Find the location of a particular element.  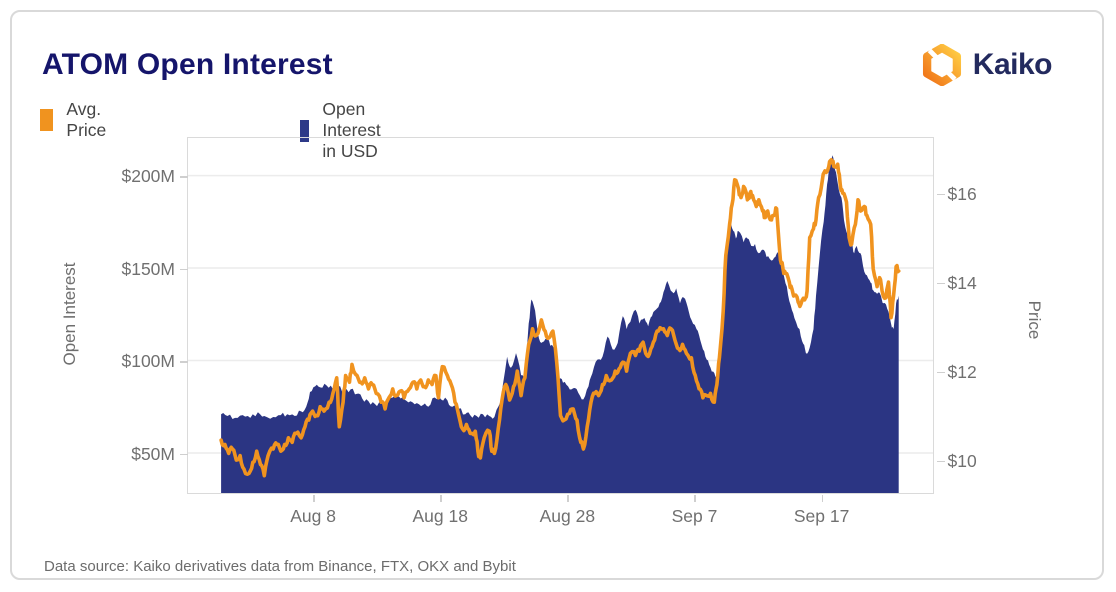

kaiko-logo-icon is located at coordinates (942, 65).